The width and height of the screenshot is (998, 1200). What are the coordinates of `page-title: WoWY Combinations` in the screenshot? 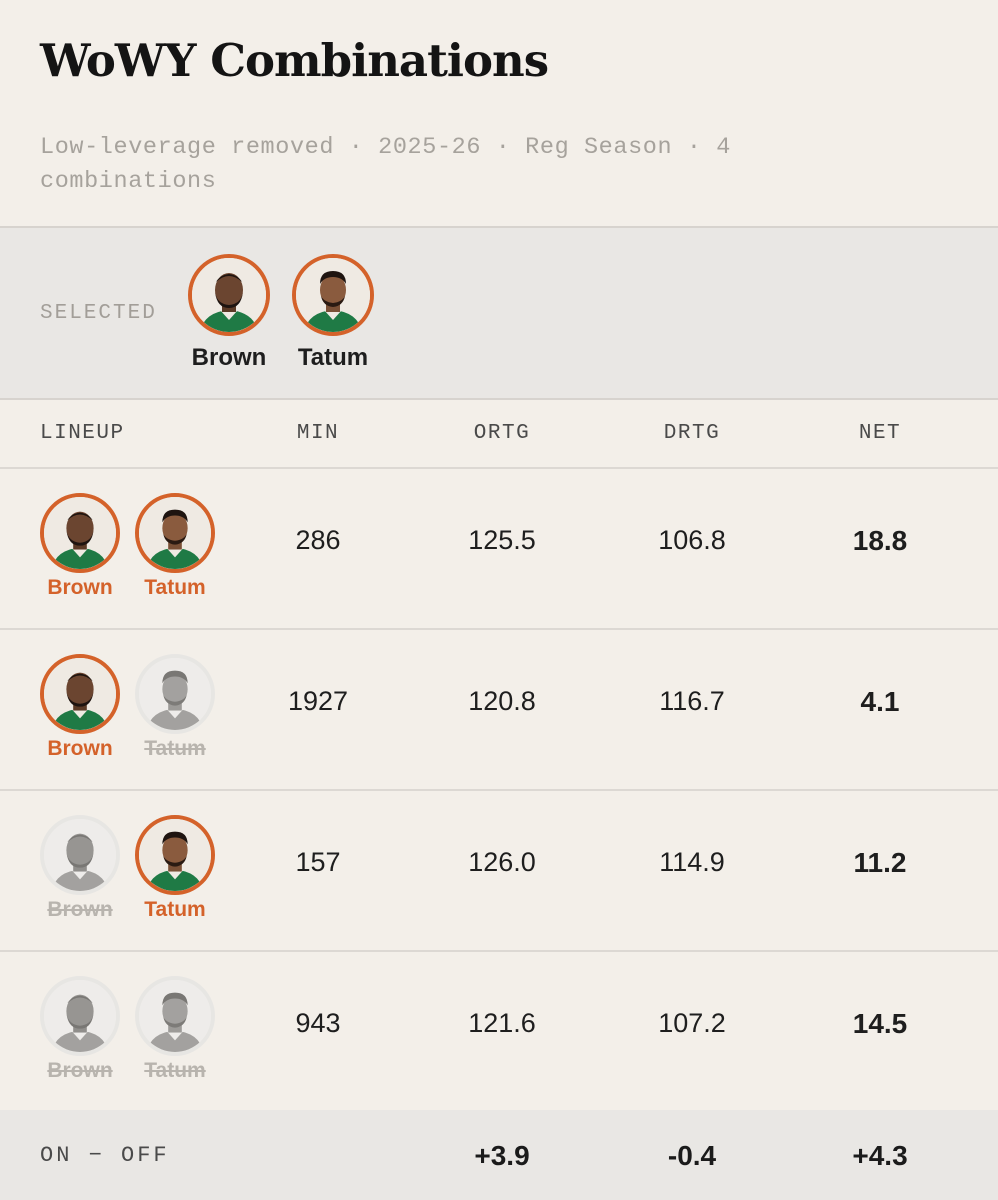 It's located at (294, 60).